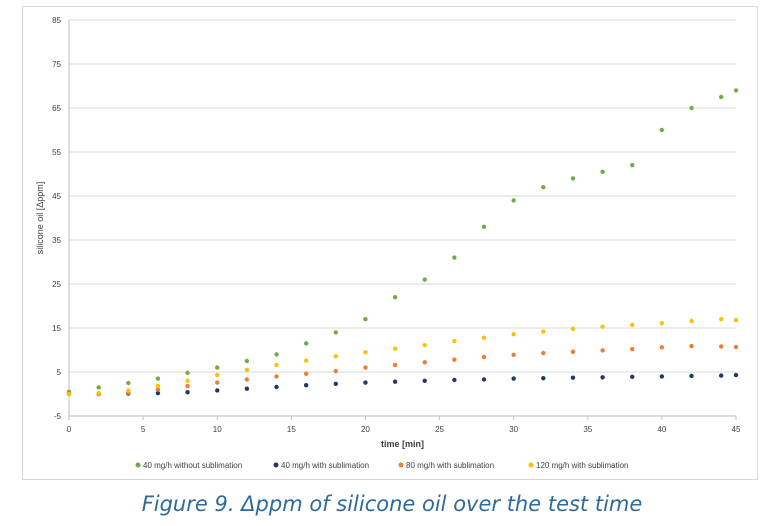 This screenshot has height=526, width=784. What do you see at coordinates (402, 444) in the screenshot?
I see `x-axis-title: time [min]` at bounding box center [402, 444].